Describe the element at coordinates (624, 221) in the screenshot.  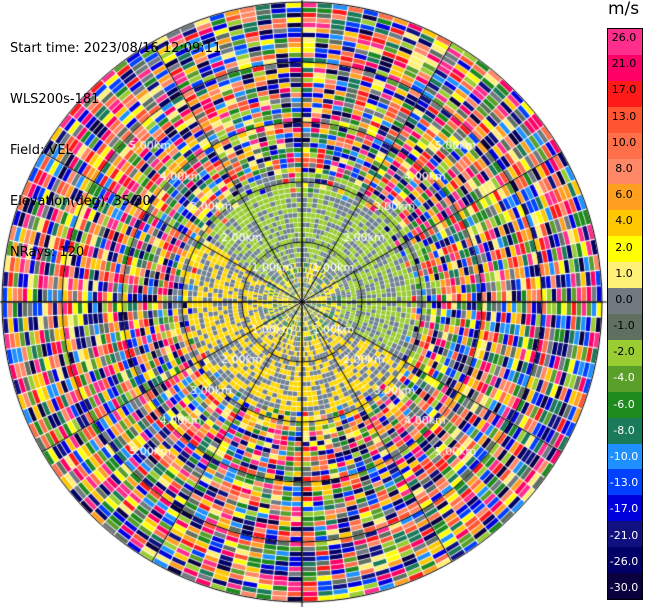
I see `colorbar-tick-label: 4.0` at that location.